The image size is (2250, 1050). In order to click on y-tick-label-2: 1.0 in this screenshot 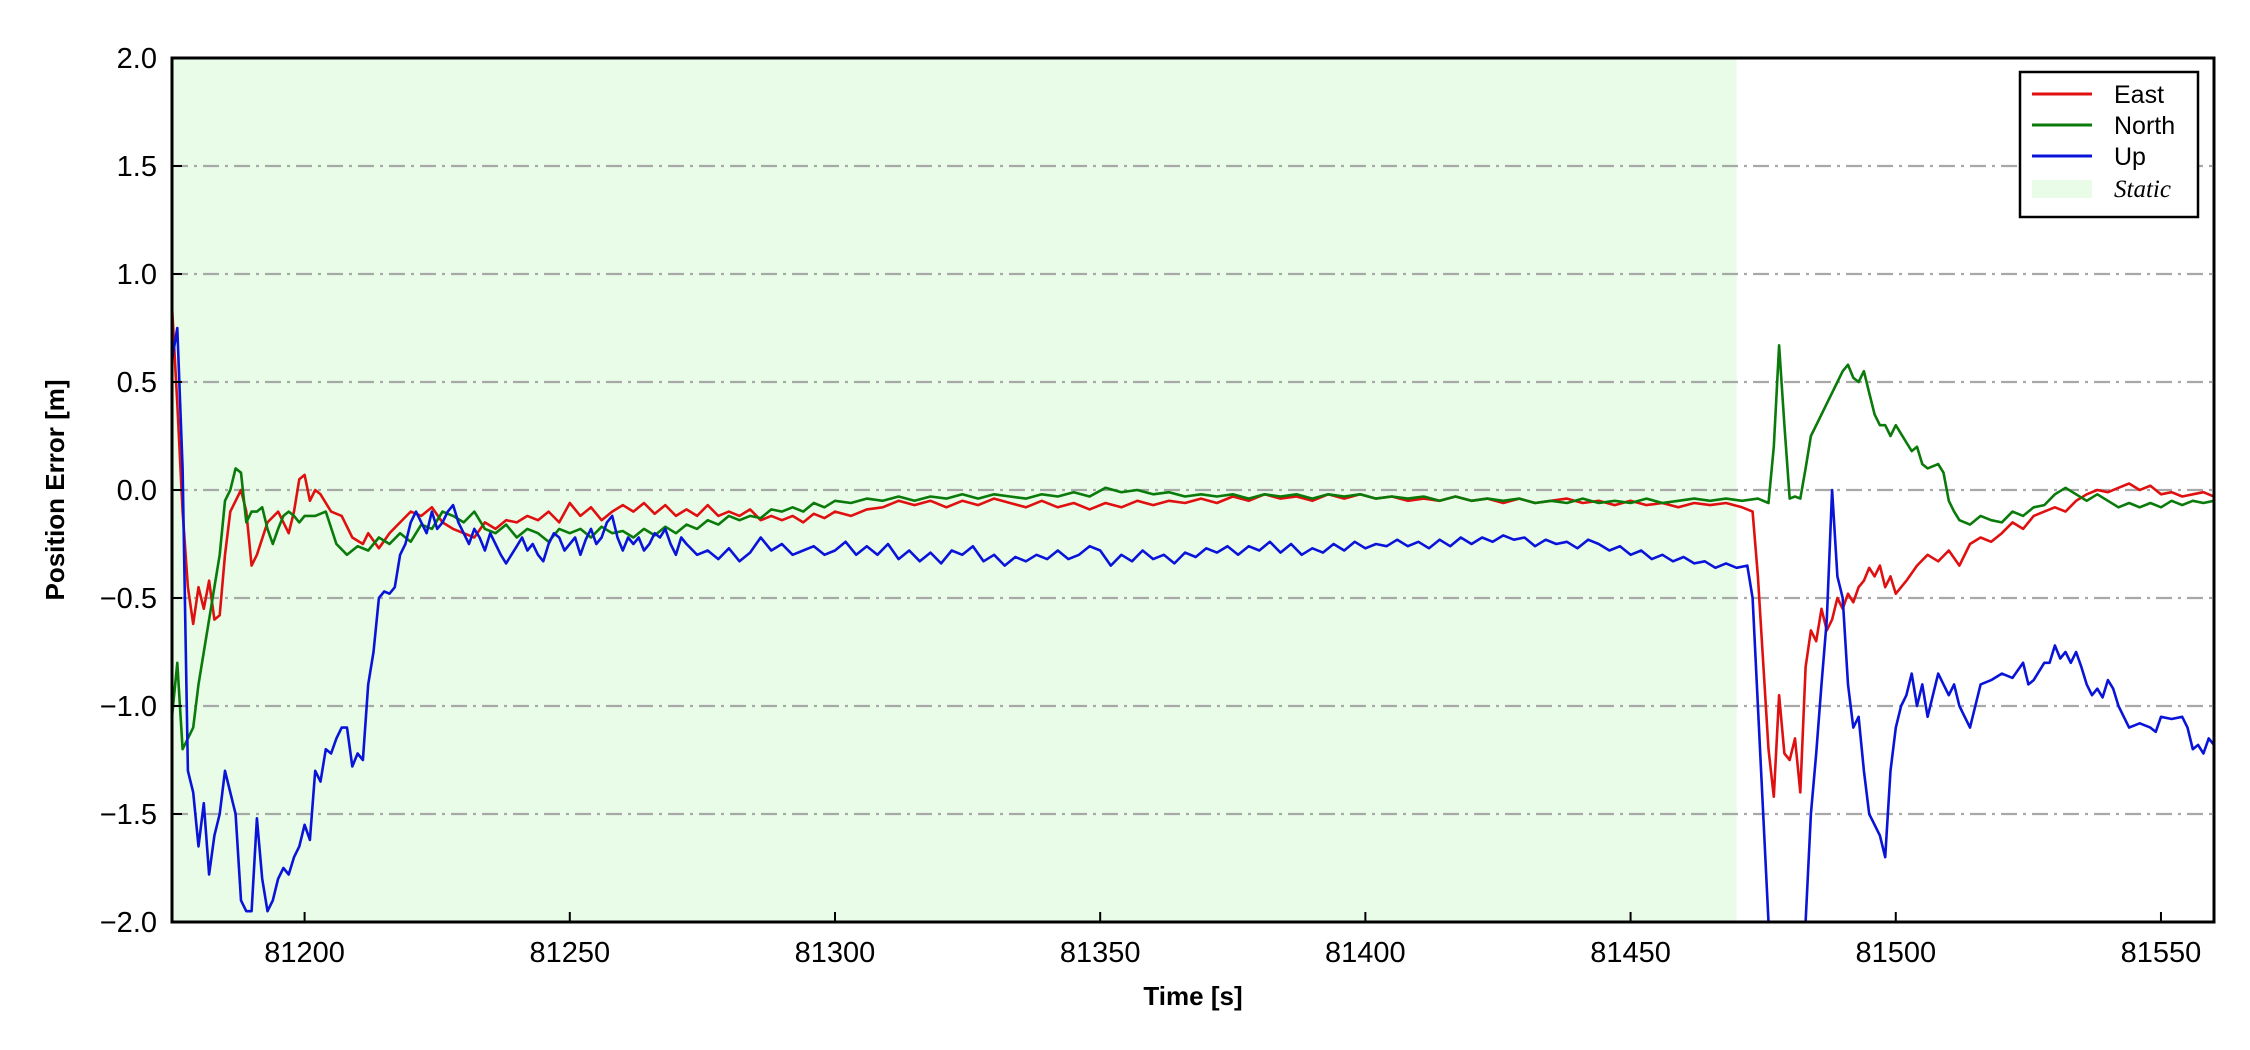, I will do `click(137, 275)`.